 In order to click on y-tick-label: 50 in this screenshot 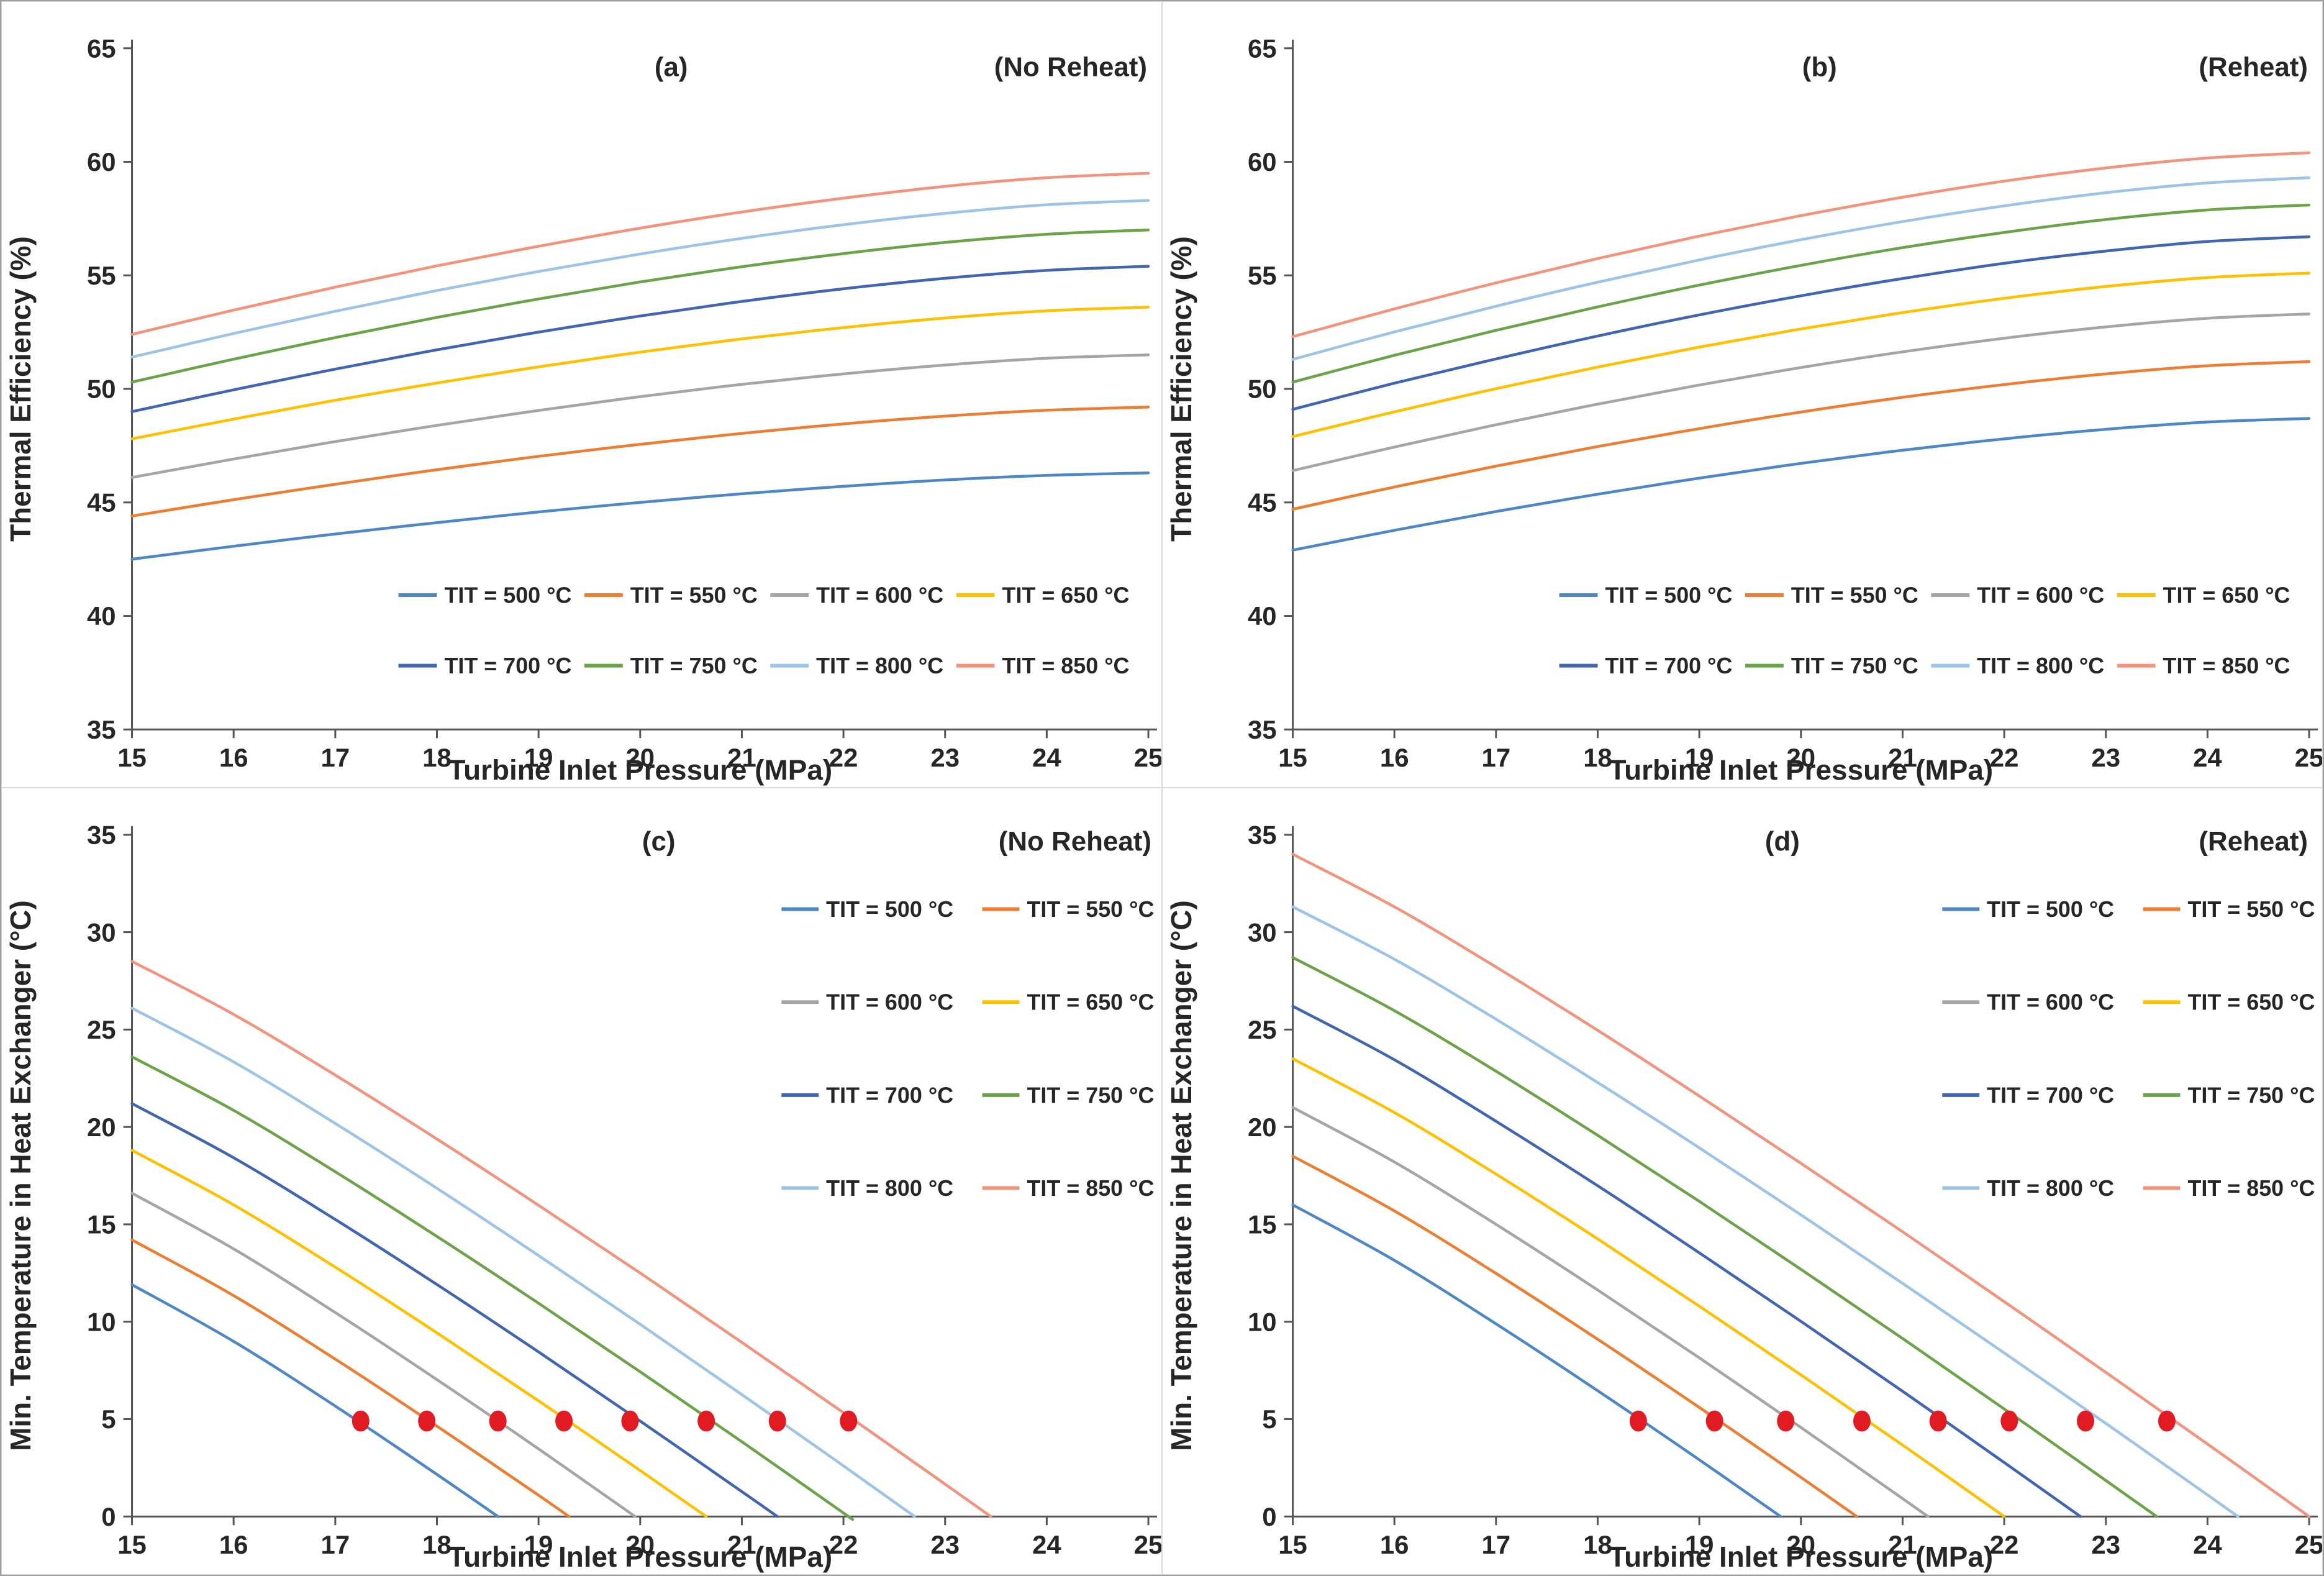, I will do `click(1262, 389)`.